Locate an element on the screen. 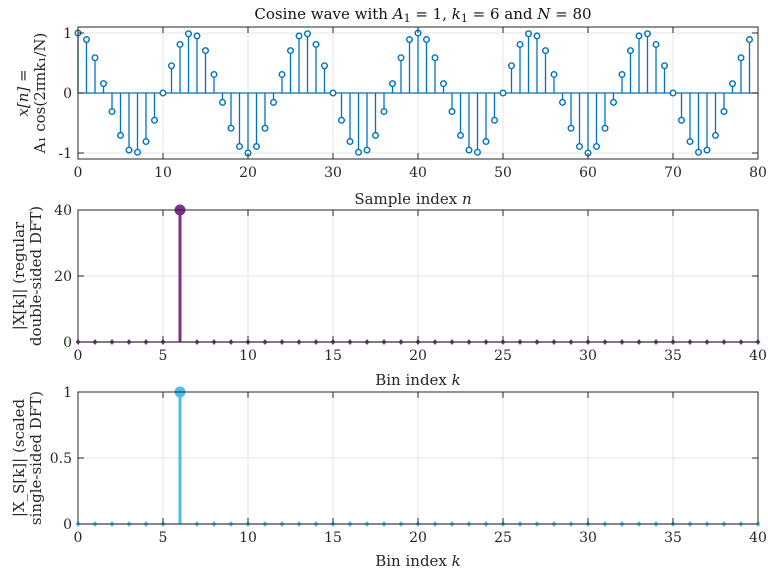 Image resolution: width=768 pixels, height=575 pixels. x-tick-label: 70 is located at coordinates (673, 173).